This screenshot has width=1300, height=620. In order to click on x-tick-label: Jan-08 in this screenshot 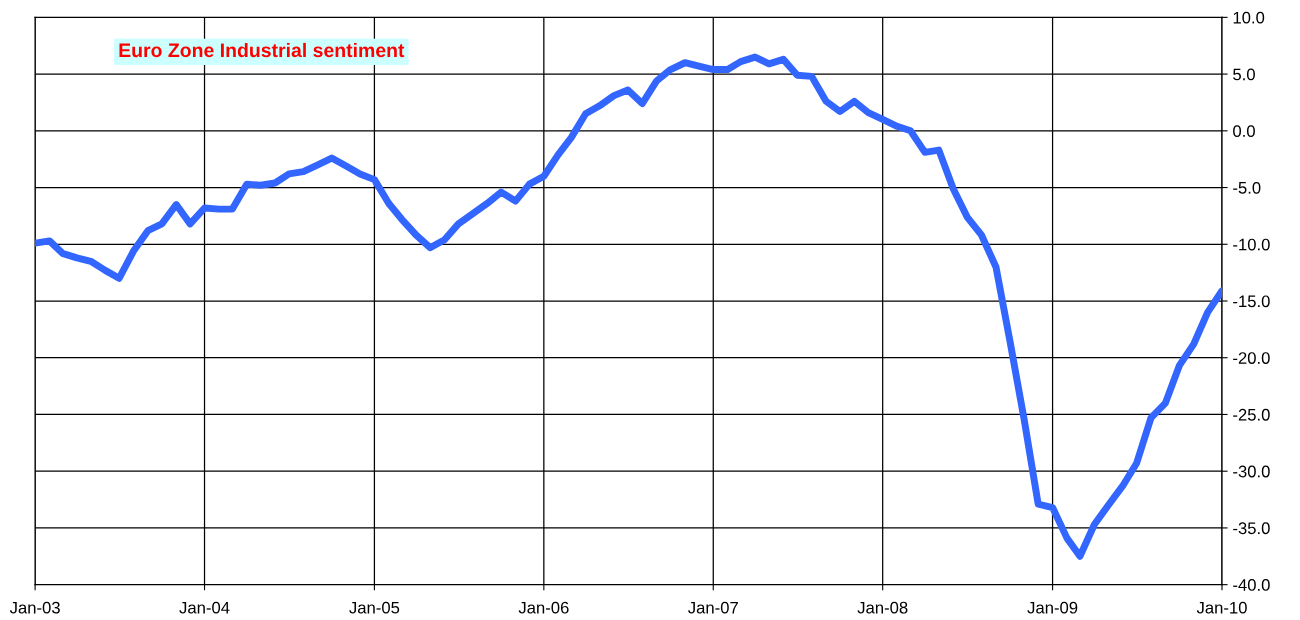, I will do `click(882, 607)`.